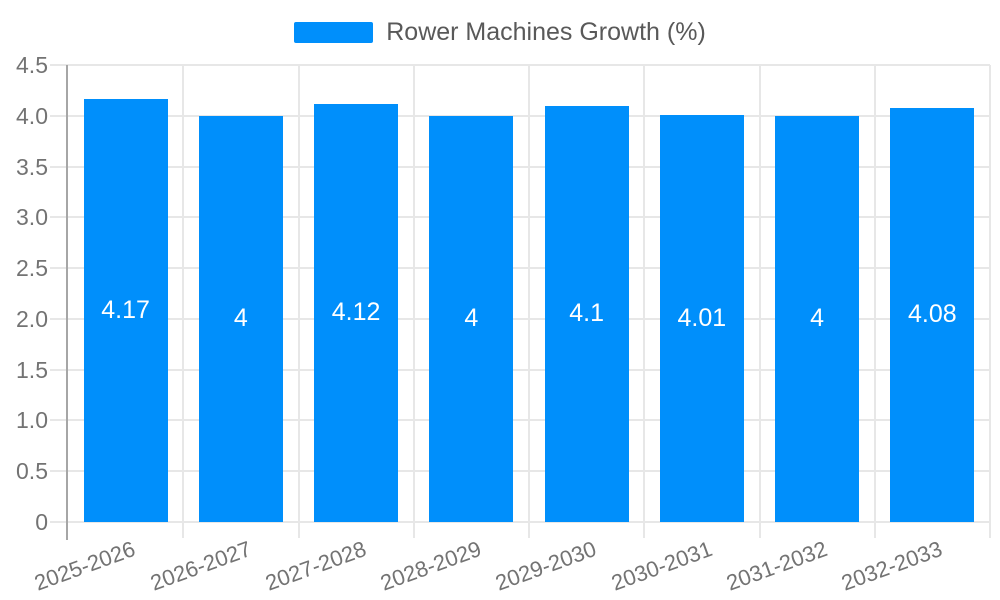 The width and height of the screenshot is (1000, 600). I want to click on bar-2032-2033: 4.08, so click(932, 314).